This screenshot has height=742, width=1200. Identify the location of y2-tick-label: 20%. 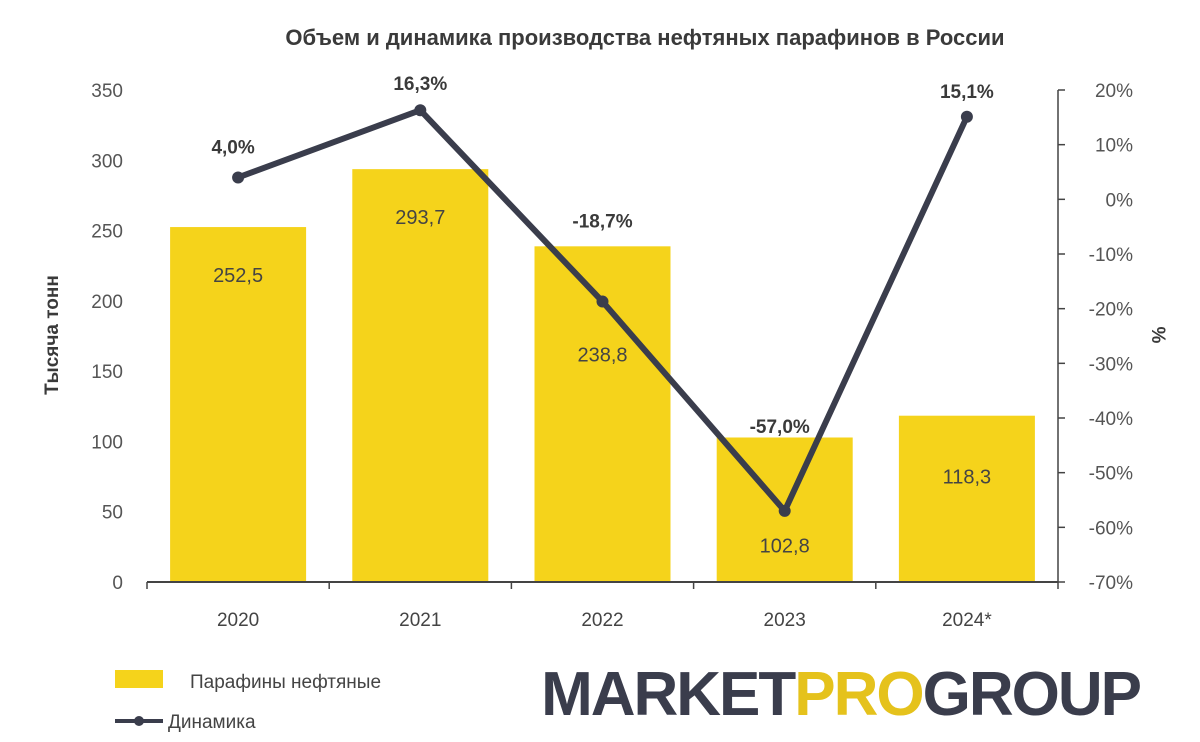
(1114, 91).